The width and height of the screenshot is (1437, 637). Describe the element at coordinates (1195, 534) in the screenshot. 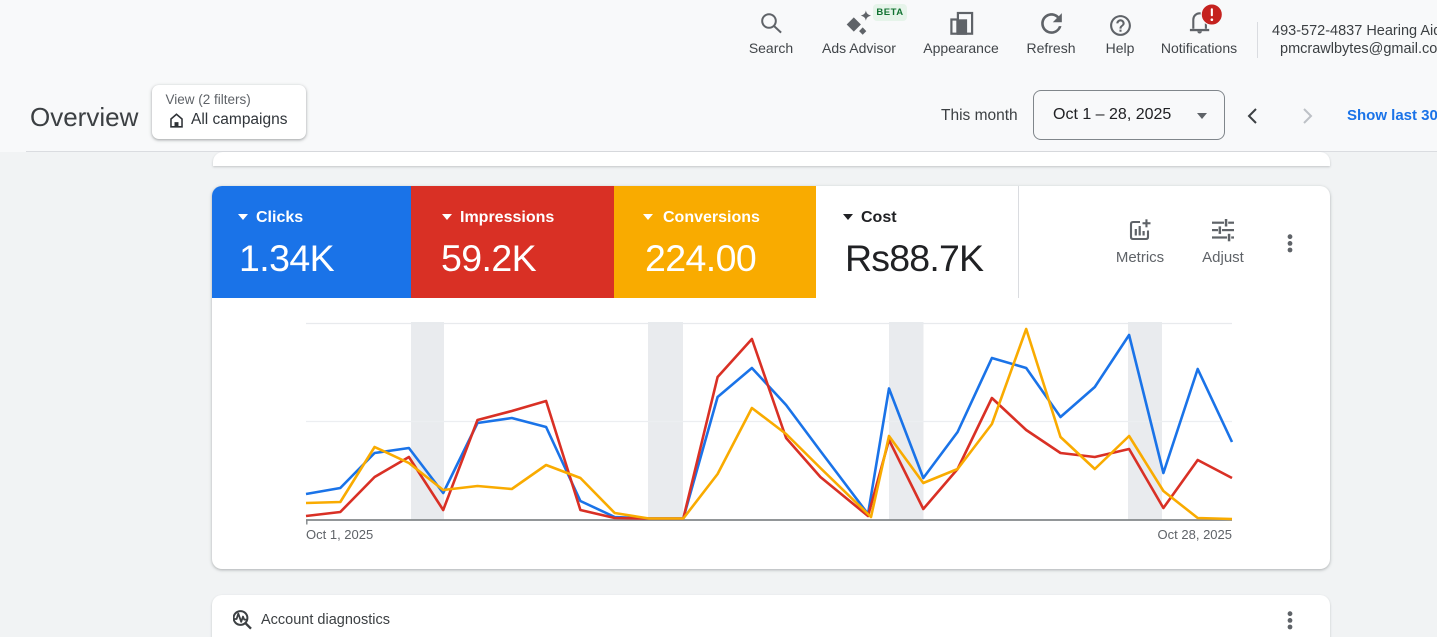

I see `svg-text: Oct 28, 2025` at that location.